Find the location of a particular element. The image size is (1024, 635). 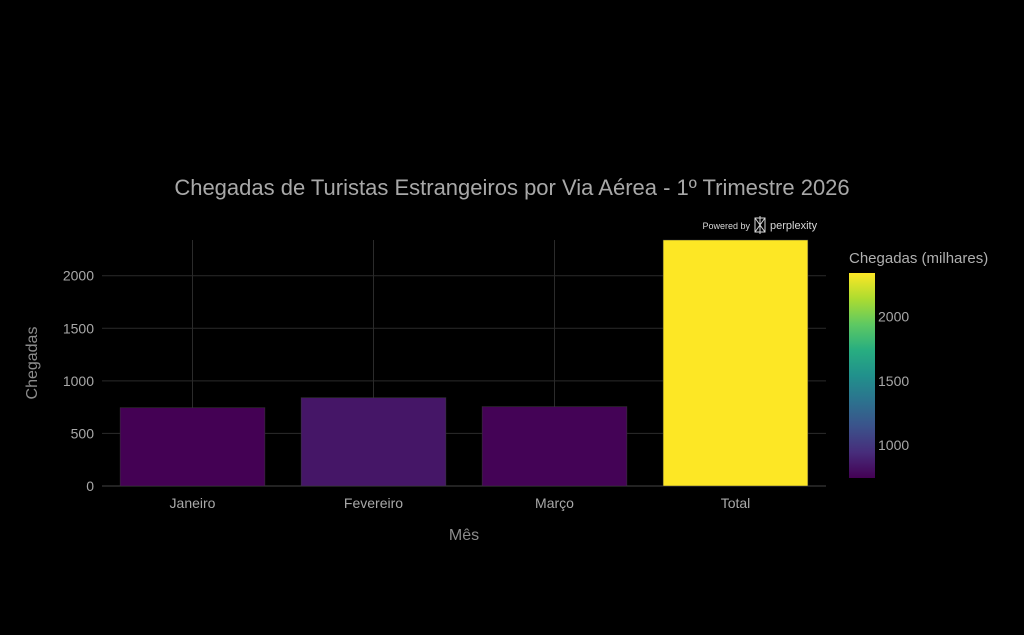

y-axis-ticks: 0 500 1000 1500 2000 is located at coordinates (78, 381).